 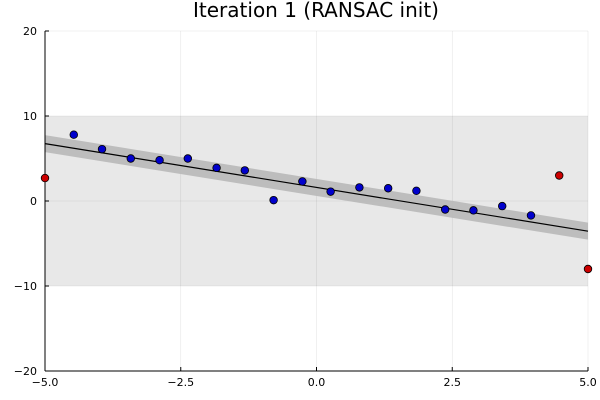 I want to click on y-tick-label: −20, so click(x=25, y=371).